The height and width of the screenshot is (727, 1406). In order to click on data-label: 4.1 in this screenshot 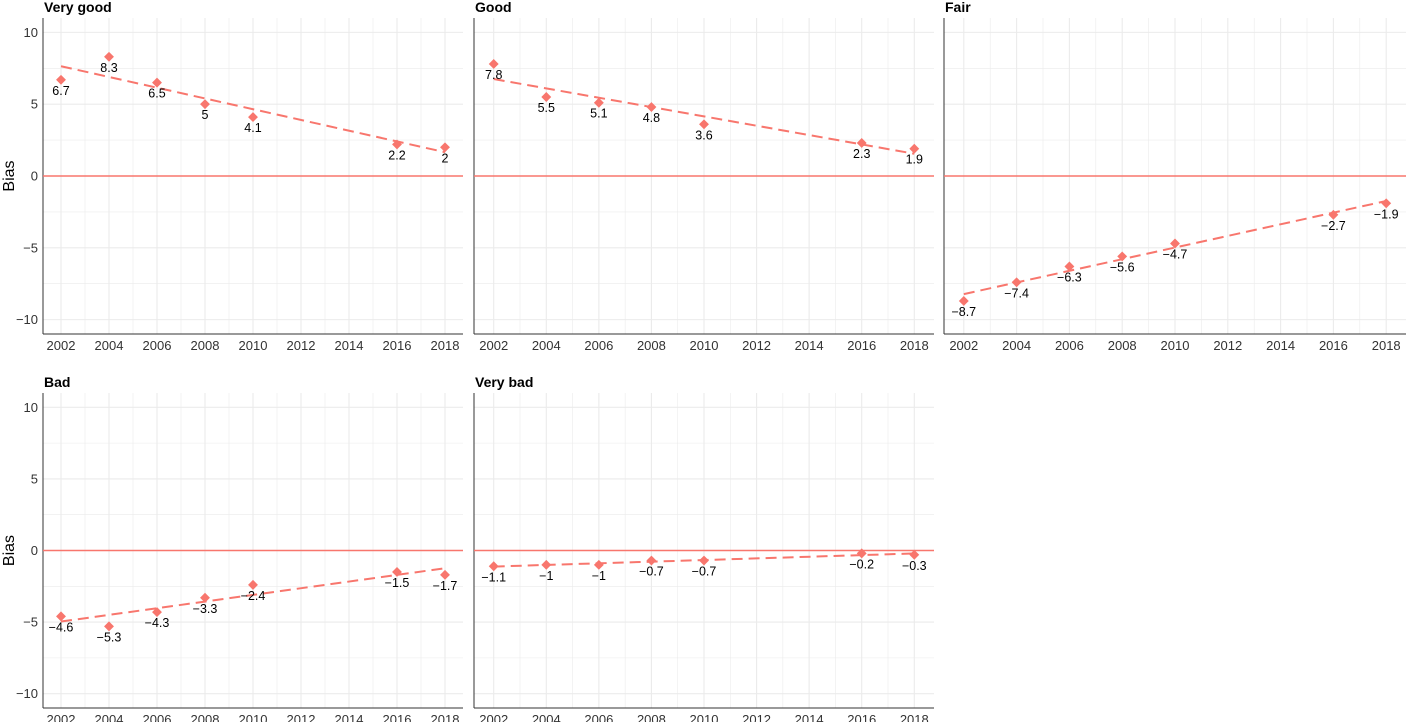, I will do `click(252, 128)`.